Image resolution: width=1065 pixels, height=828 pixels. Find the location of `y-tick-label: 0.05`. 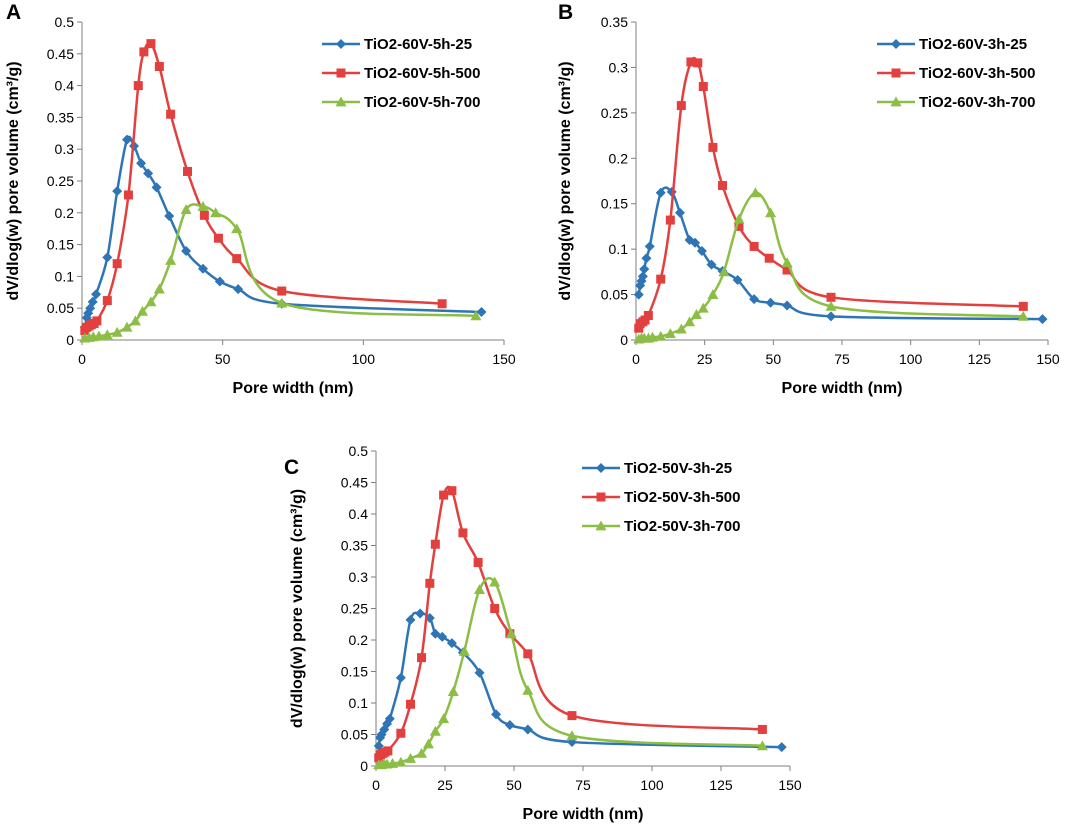

y-tick-label: 0.05 is located at coordinates (354, 735).